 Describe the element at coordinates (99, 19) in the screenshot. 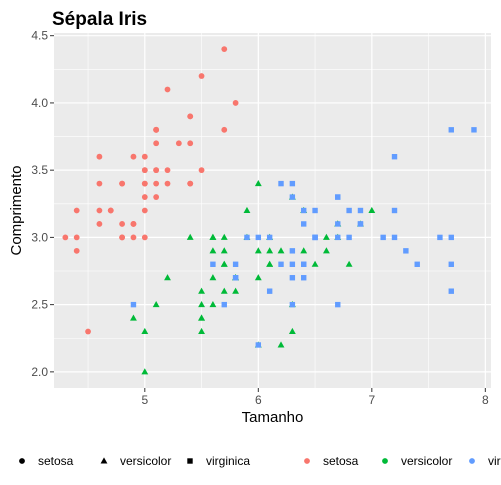

I see `chart-title: Sépala Iris` at that location.